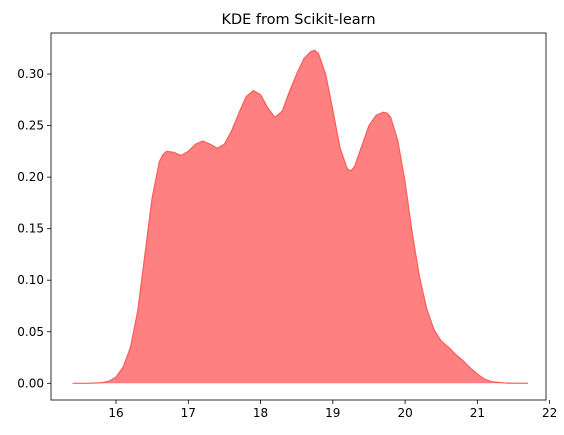  Describe the element at coordinates (188, 413) in the screenshot. I see `x-tick-label: 17` at that location.